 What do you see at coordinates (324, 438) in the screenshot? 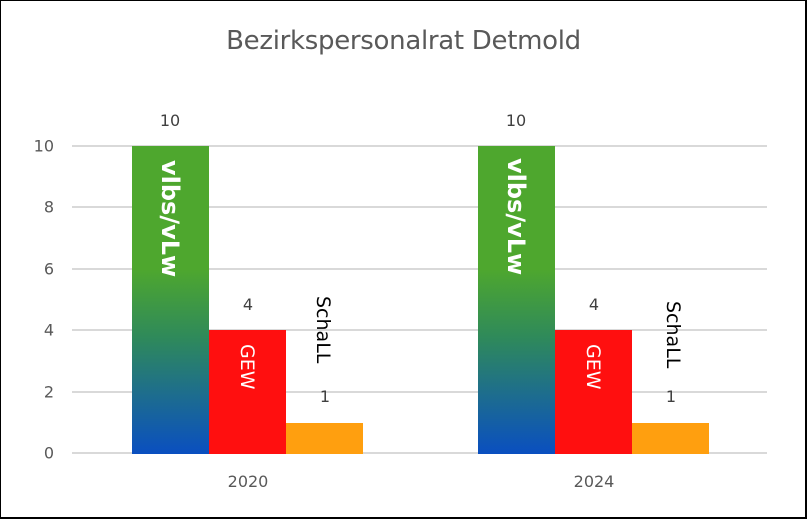
I see `bar-schall-2020` at bounding box center [324, 438].